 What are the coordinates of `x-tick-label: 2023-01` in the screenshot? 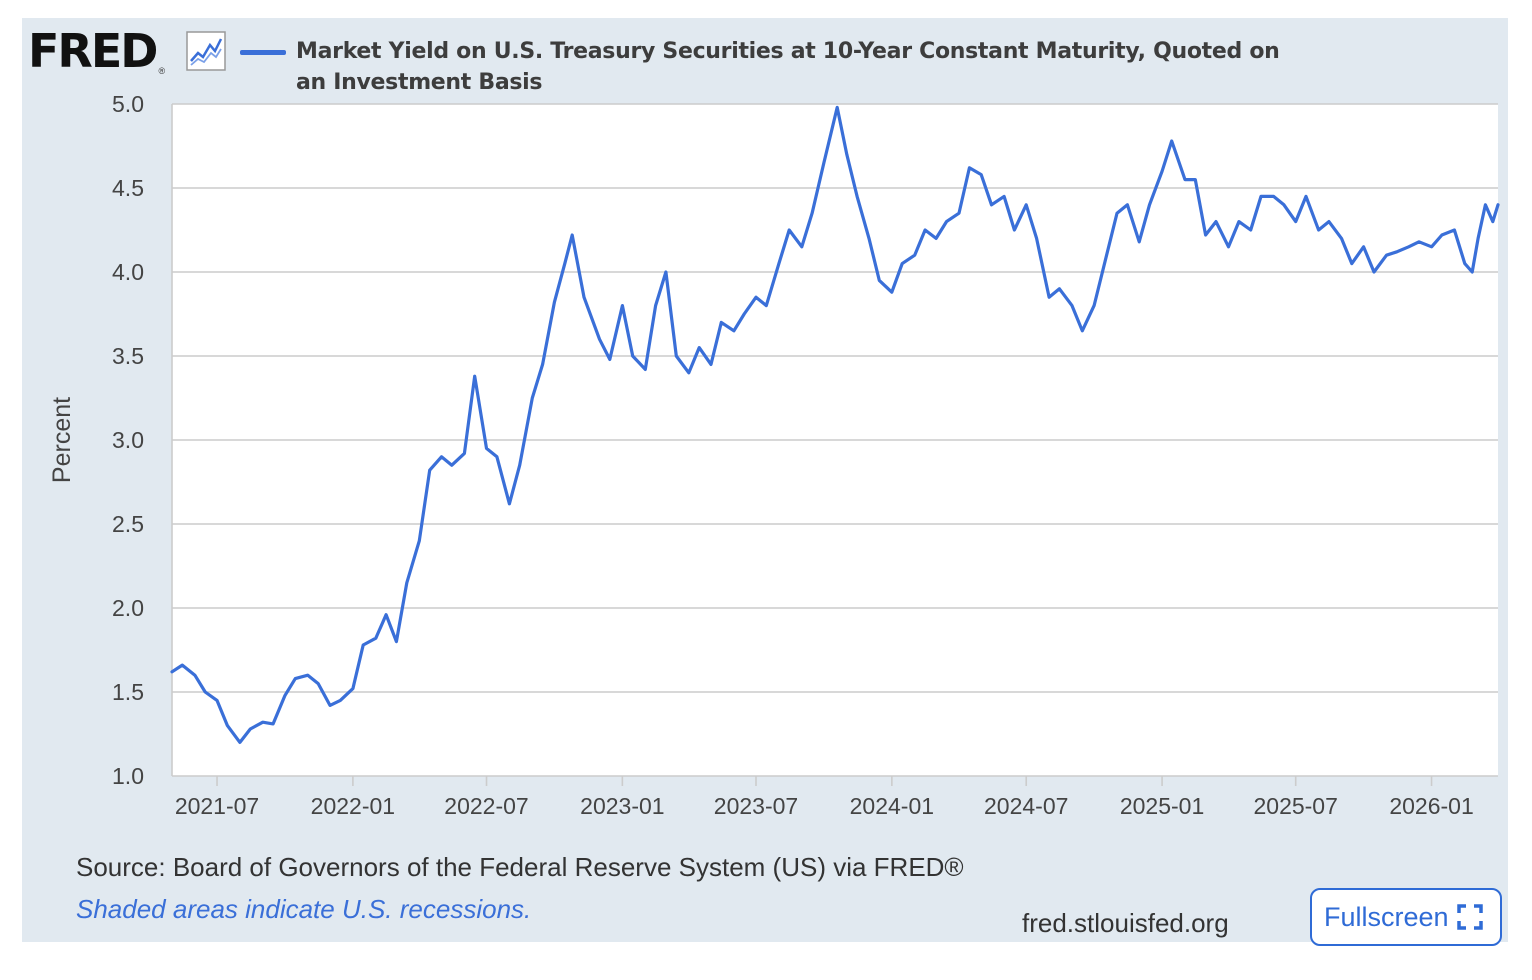 It's located at (622, 806).